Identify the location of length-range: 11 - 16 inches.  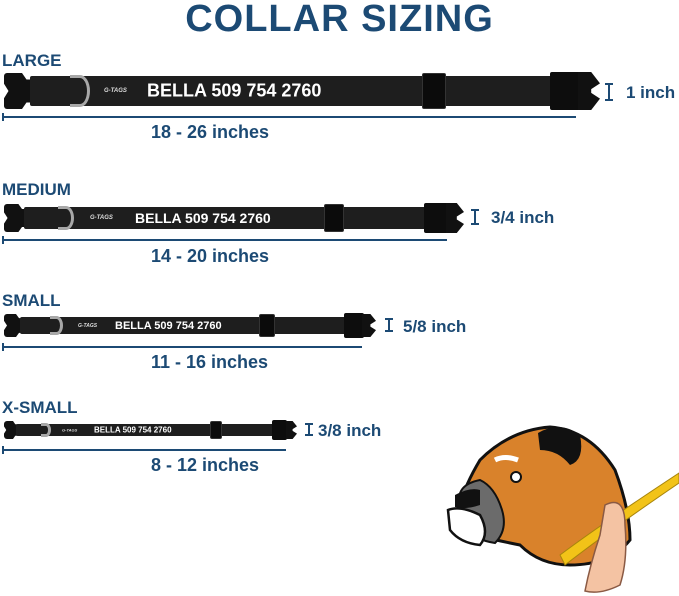
(210, 362).